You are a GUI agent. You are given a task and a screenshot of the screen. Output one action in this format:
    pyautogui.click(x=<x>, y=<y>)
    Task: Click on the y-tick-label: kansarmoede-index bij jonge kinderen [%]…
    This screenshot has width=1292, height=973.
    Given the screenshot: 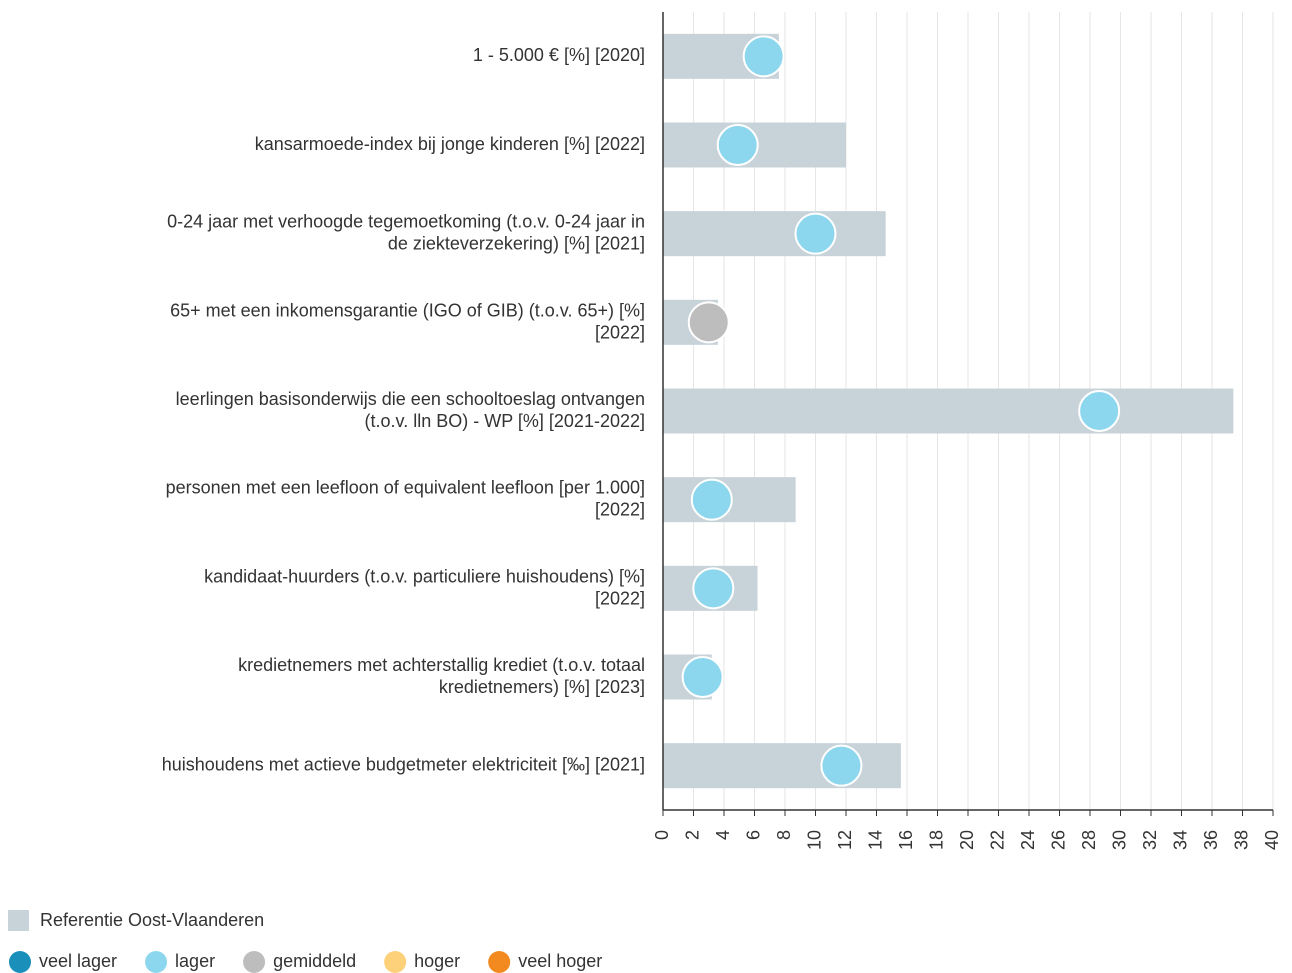 What is the action you would take?
    pyautogui.click(x=450, y=144)
    